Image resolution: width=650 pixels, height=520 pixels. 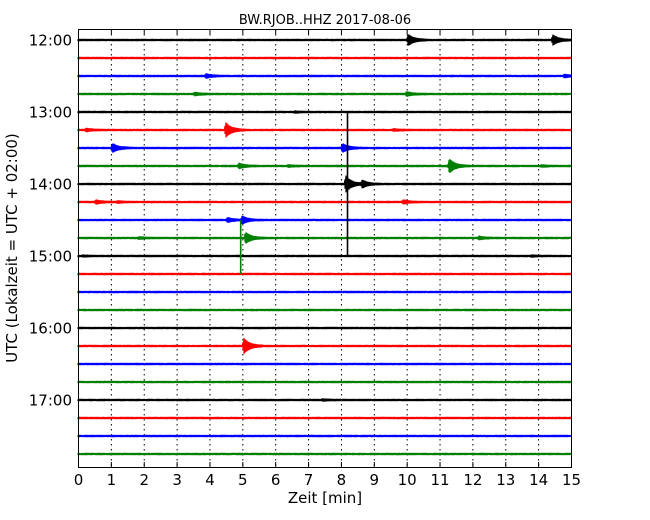 What do you see at coordinates (538, 480) in the screenshot?
I see `x-tick-label: 14` at bounding box center [538, 480].